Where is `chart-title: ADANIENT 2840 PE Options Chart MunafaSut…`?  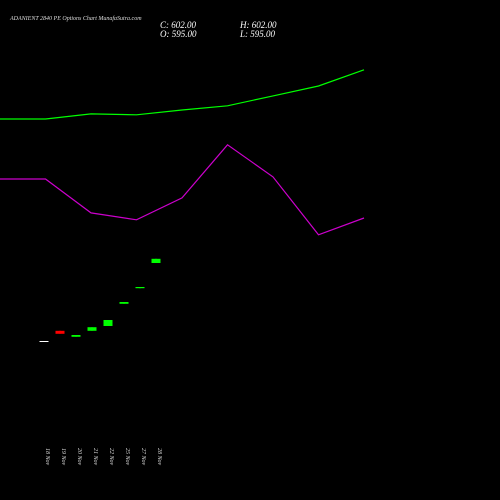 chart-title: ADANIENT 2840 PE Options Chart MunafaSut… is located at coordinates (75, 18).